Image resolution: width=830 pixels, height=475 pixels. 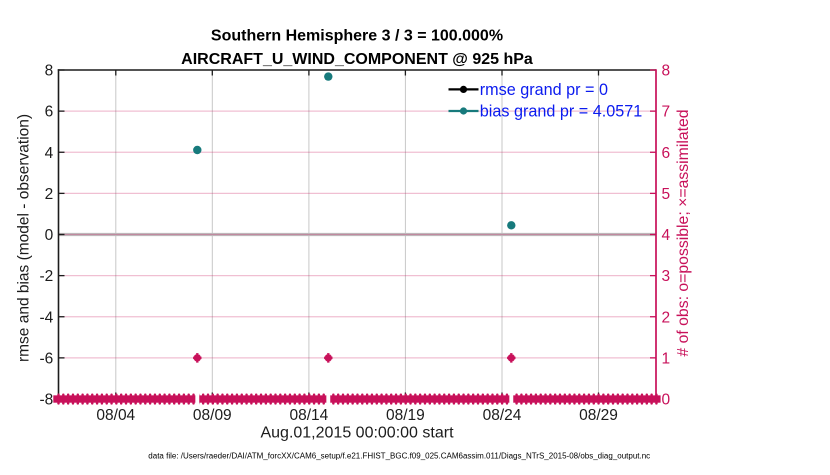 What do you see at coordinates (357, 59) in the screenshot?
I see `svg-text:AIRCRAFT_U_WIND_COMPONENT @ 92: AIRCRAFT_U_WIND_COMPONENT @ 925 hPa` at bounding box center [357, 59].